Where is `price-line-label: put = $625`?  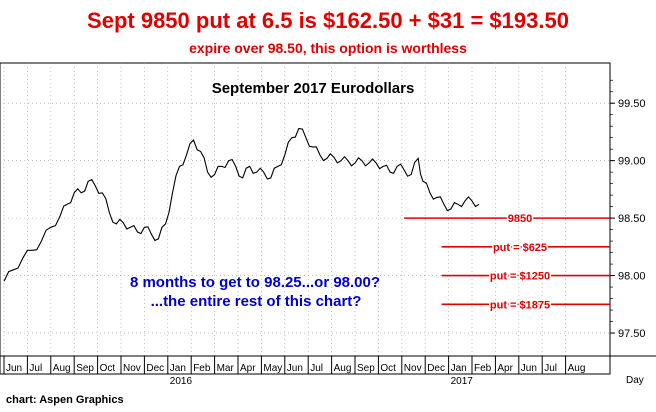
price-line-label: put = $625 is located at coordinates (520, 248).